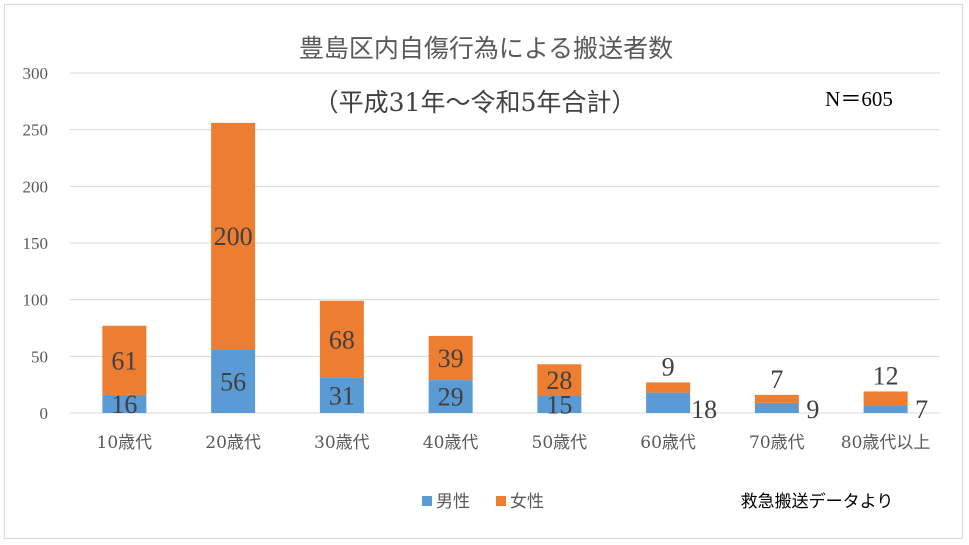 The image size is (969, 545). What do you see at coordinates (886, 375) in the screenshot?
I see `data-label-female: 12` at bounding box center [886, 375].